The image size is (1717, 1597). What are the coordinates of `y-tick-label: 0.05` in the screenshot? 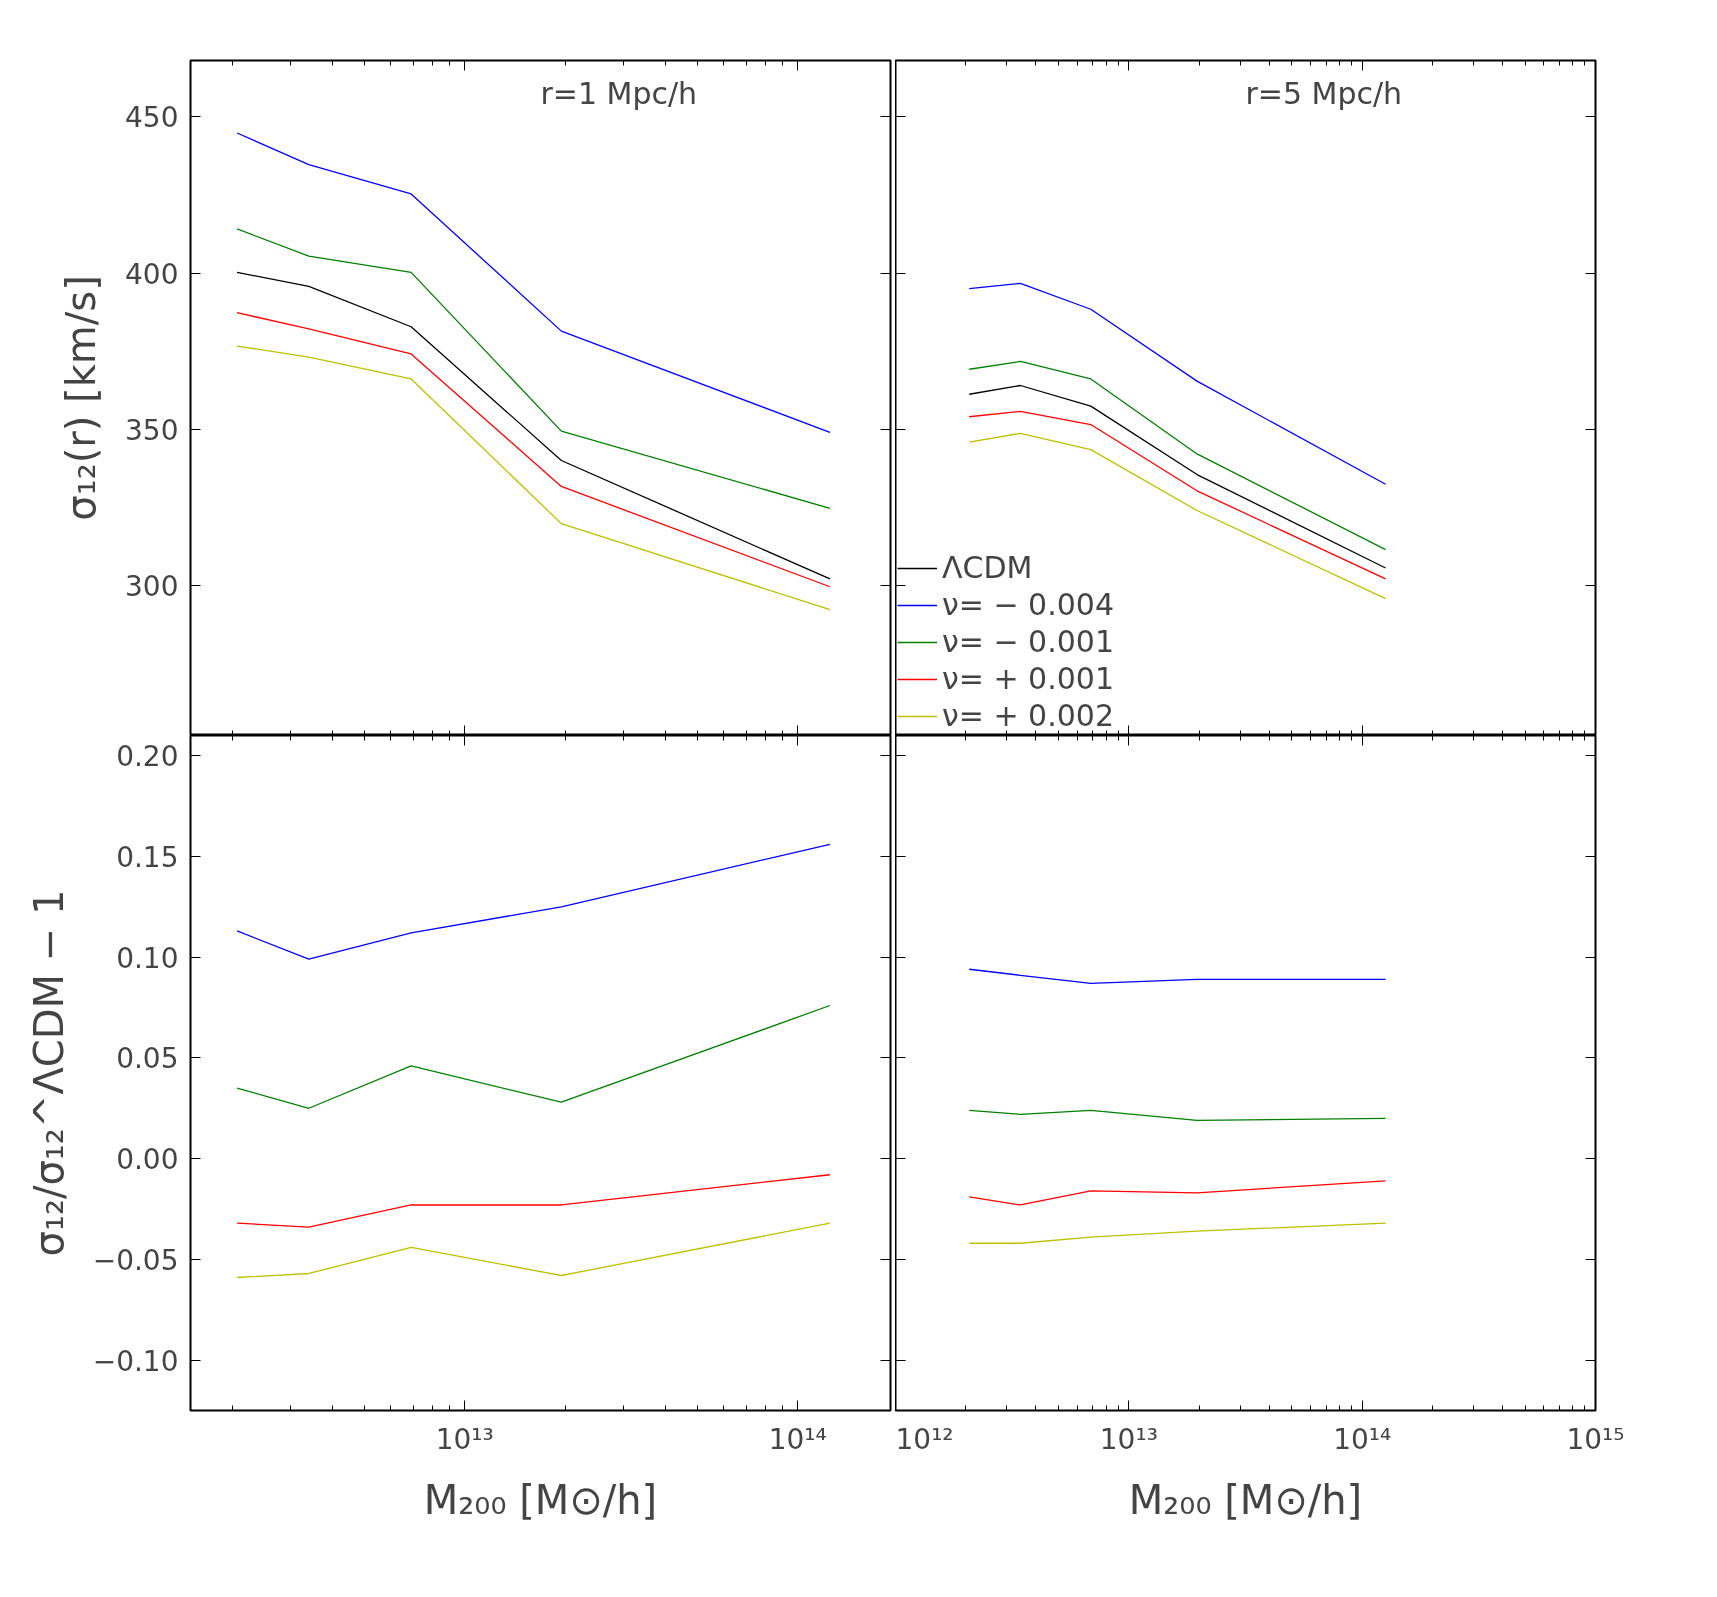 It's located at (147, 1059).